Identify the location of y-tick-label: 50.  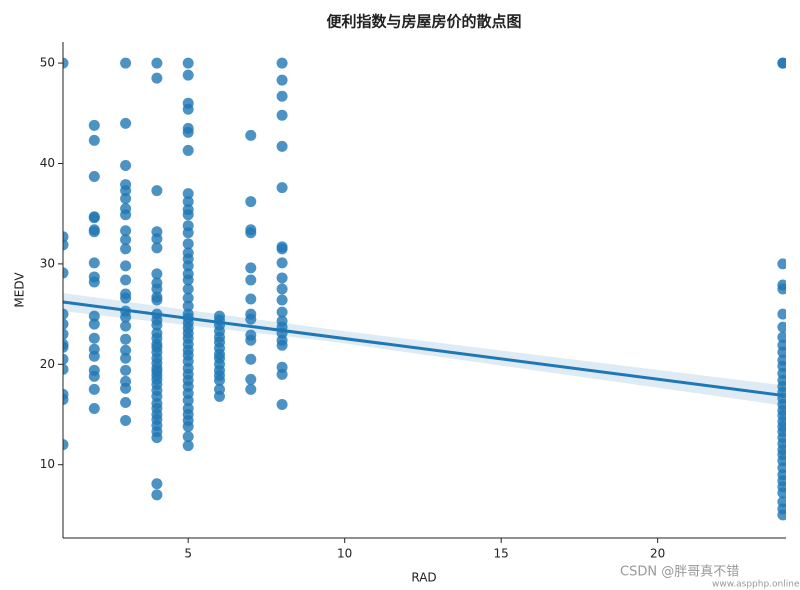
(47, 63).